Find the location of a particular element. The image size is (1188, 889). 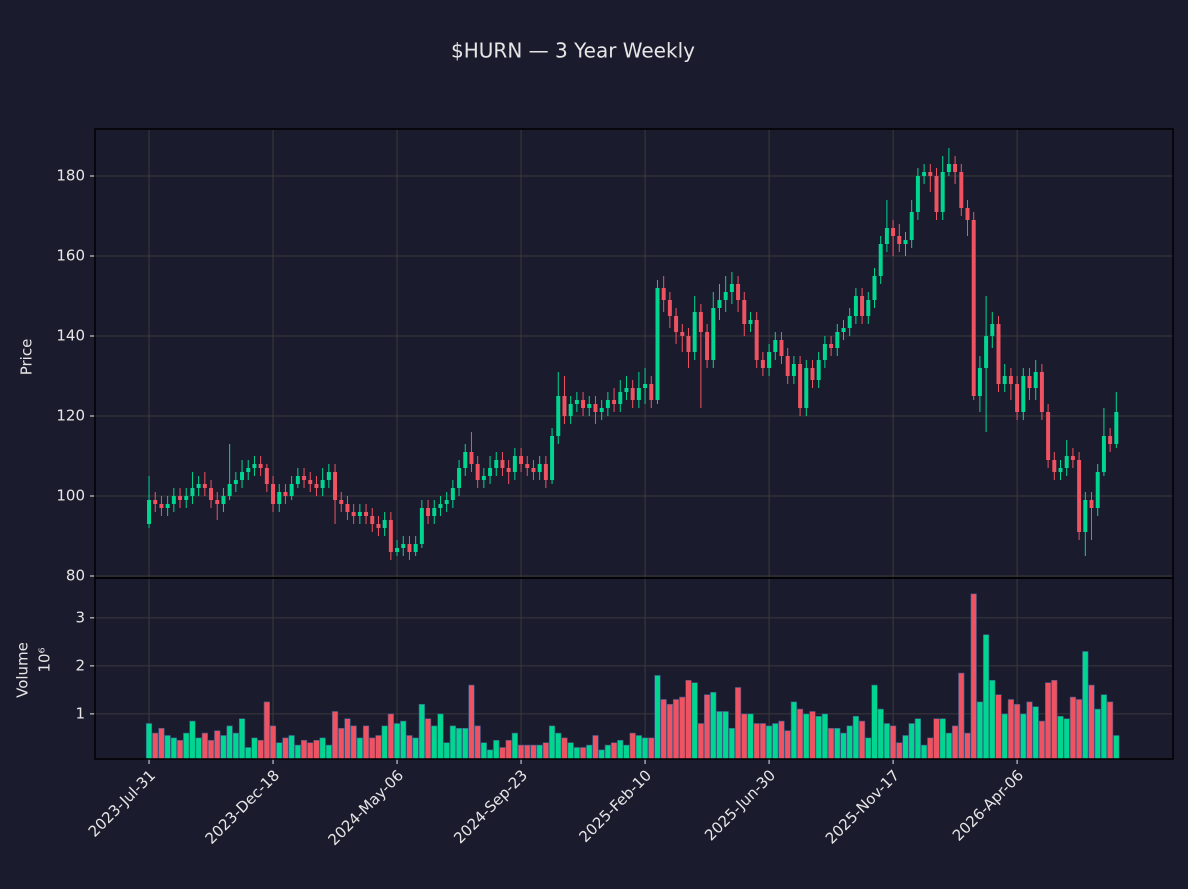

volume-tick-label: 2 is located at coordinates (80, 665).